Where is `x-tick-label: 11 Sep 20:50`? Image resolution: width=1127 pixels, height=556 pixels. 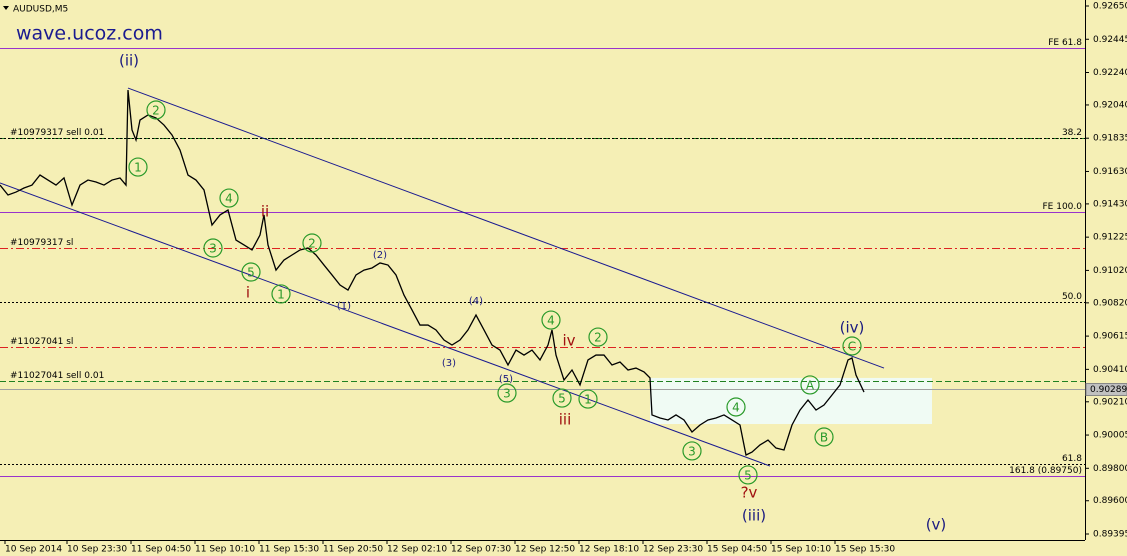 x-tick-label: 11 Sep 20:50 is located at coordinates (353, 550).